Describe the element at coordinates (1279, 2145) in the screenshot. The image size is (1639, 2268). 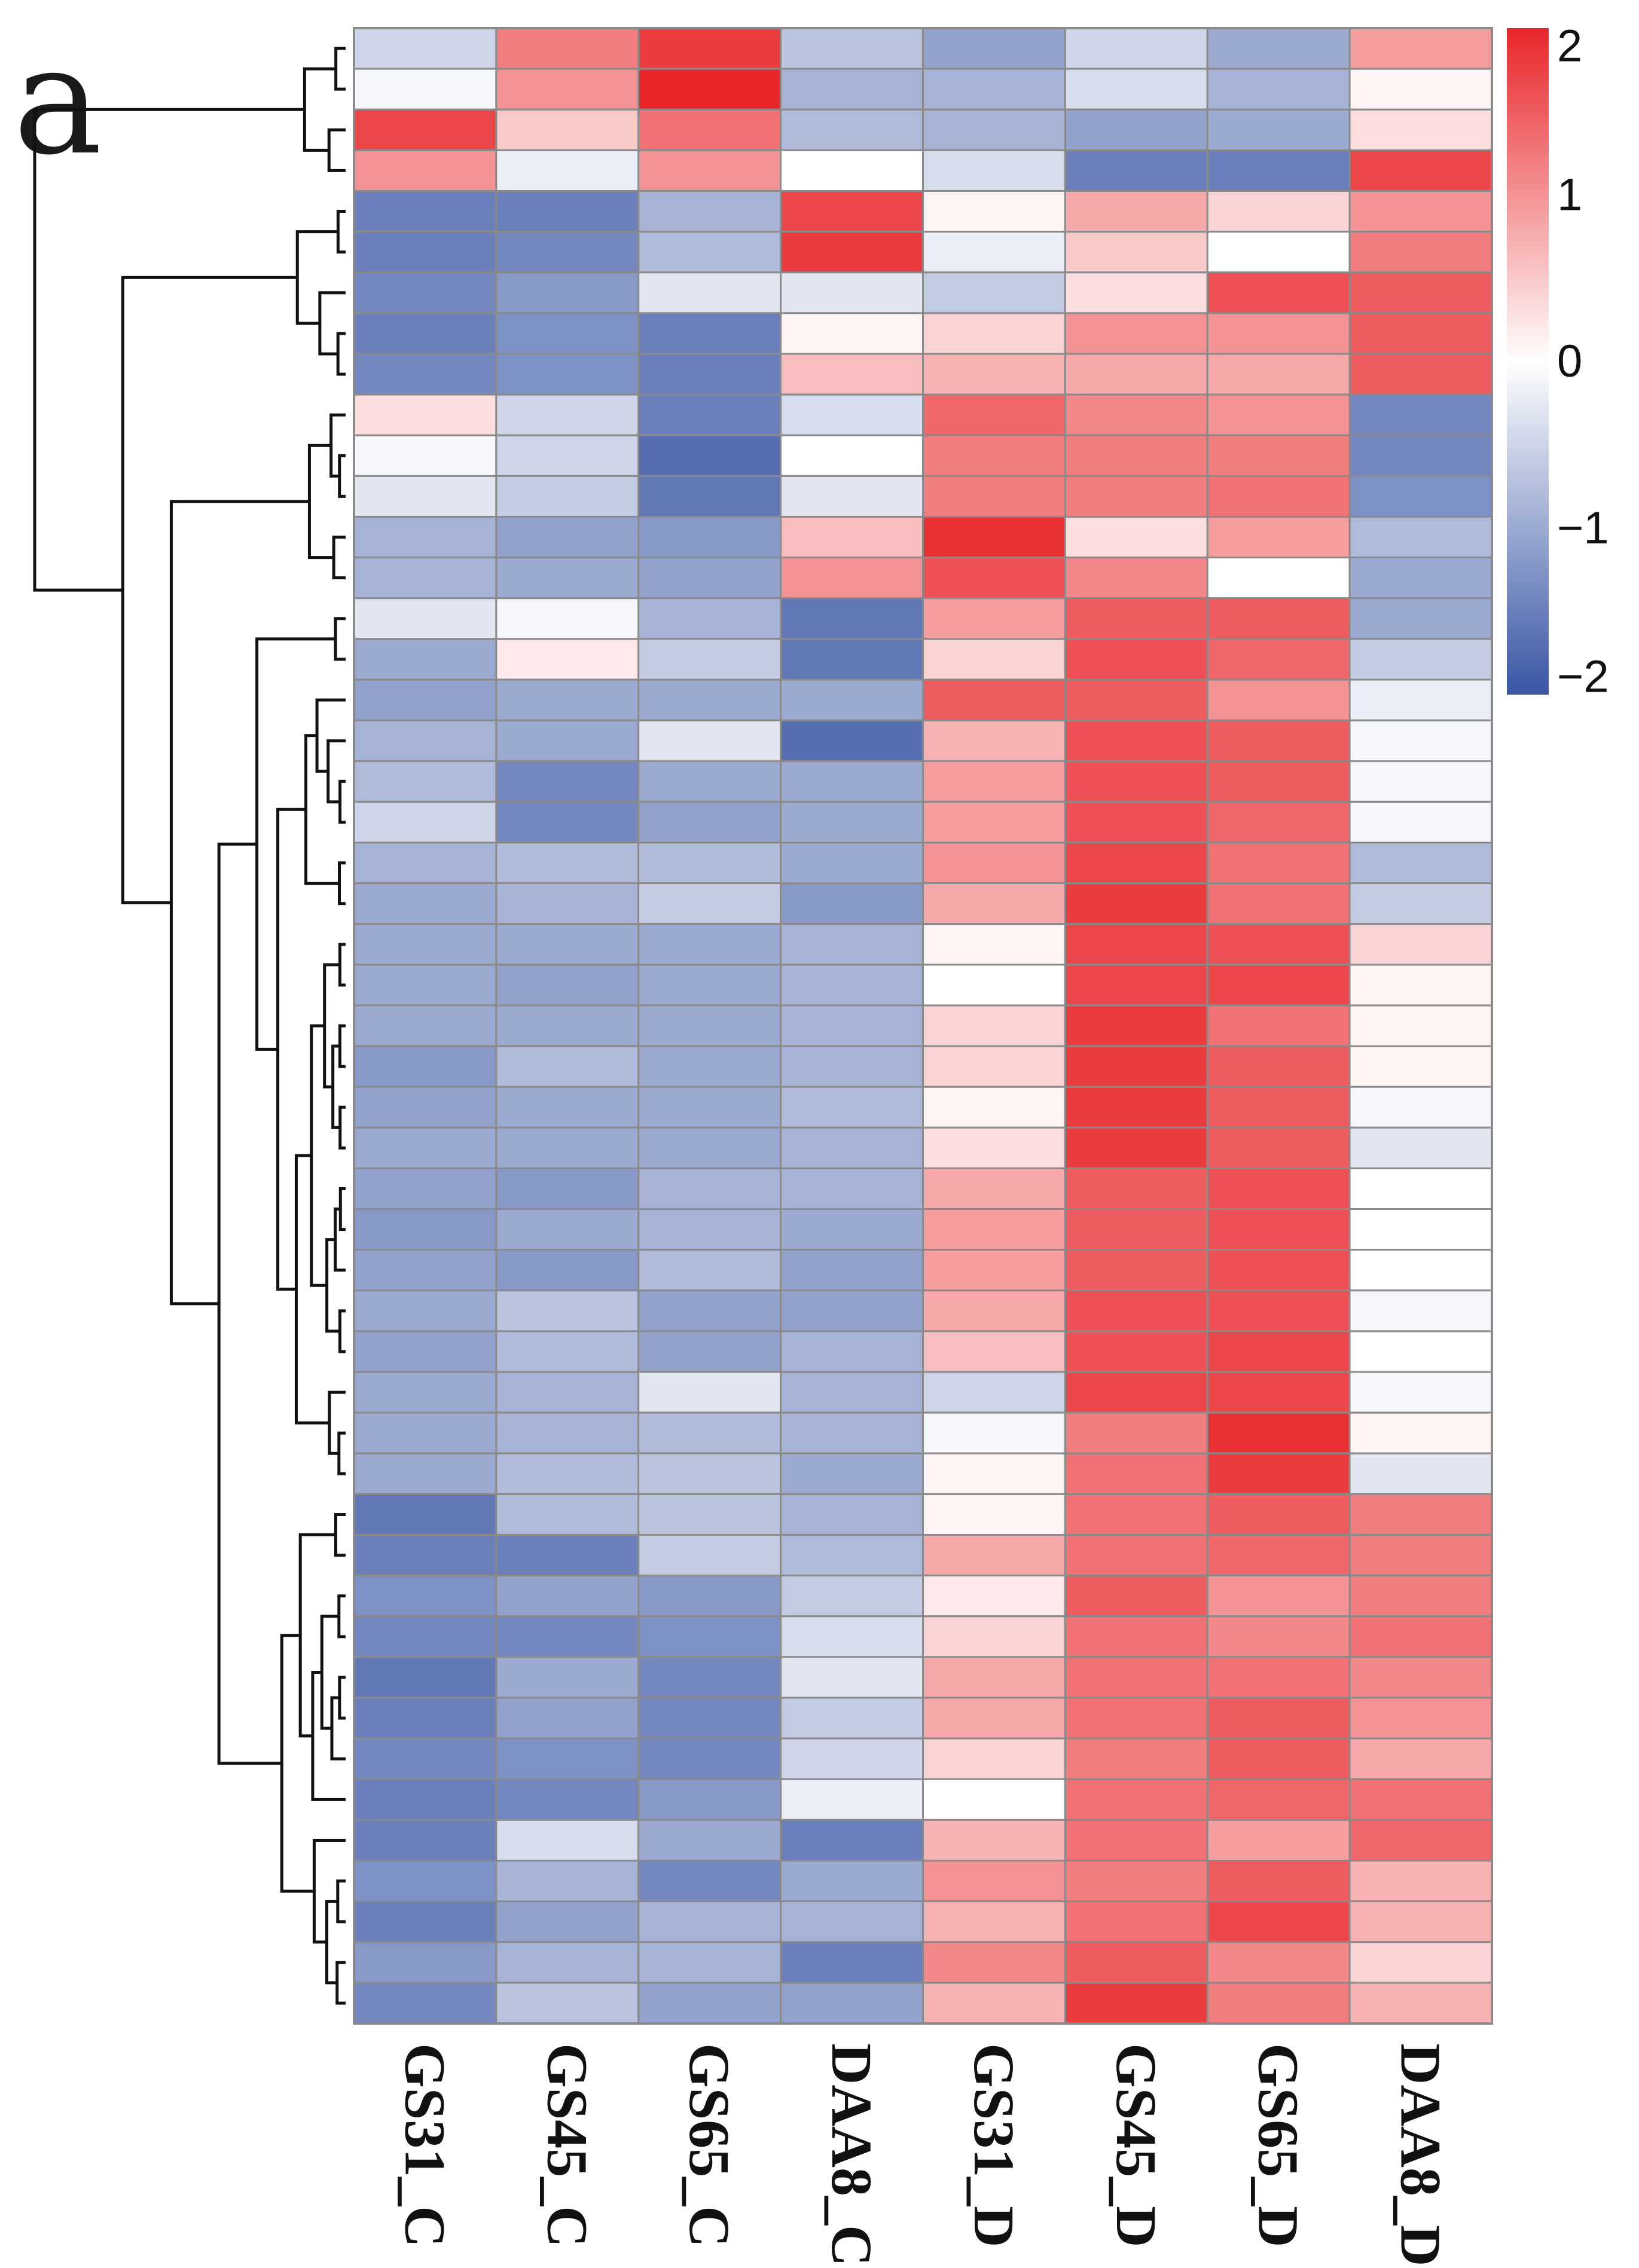
I see `column-label: GS65_D` at that location.